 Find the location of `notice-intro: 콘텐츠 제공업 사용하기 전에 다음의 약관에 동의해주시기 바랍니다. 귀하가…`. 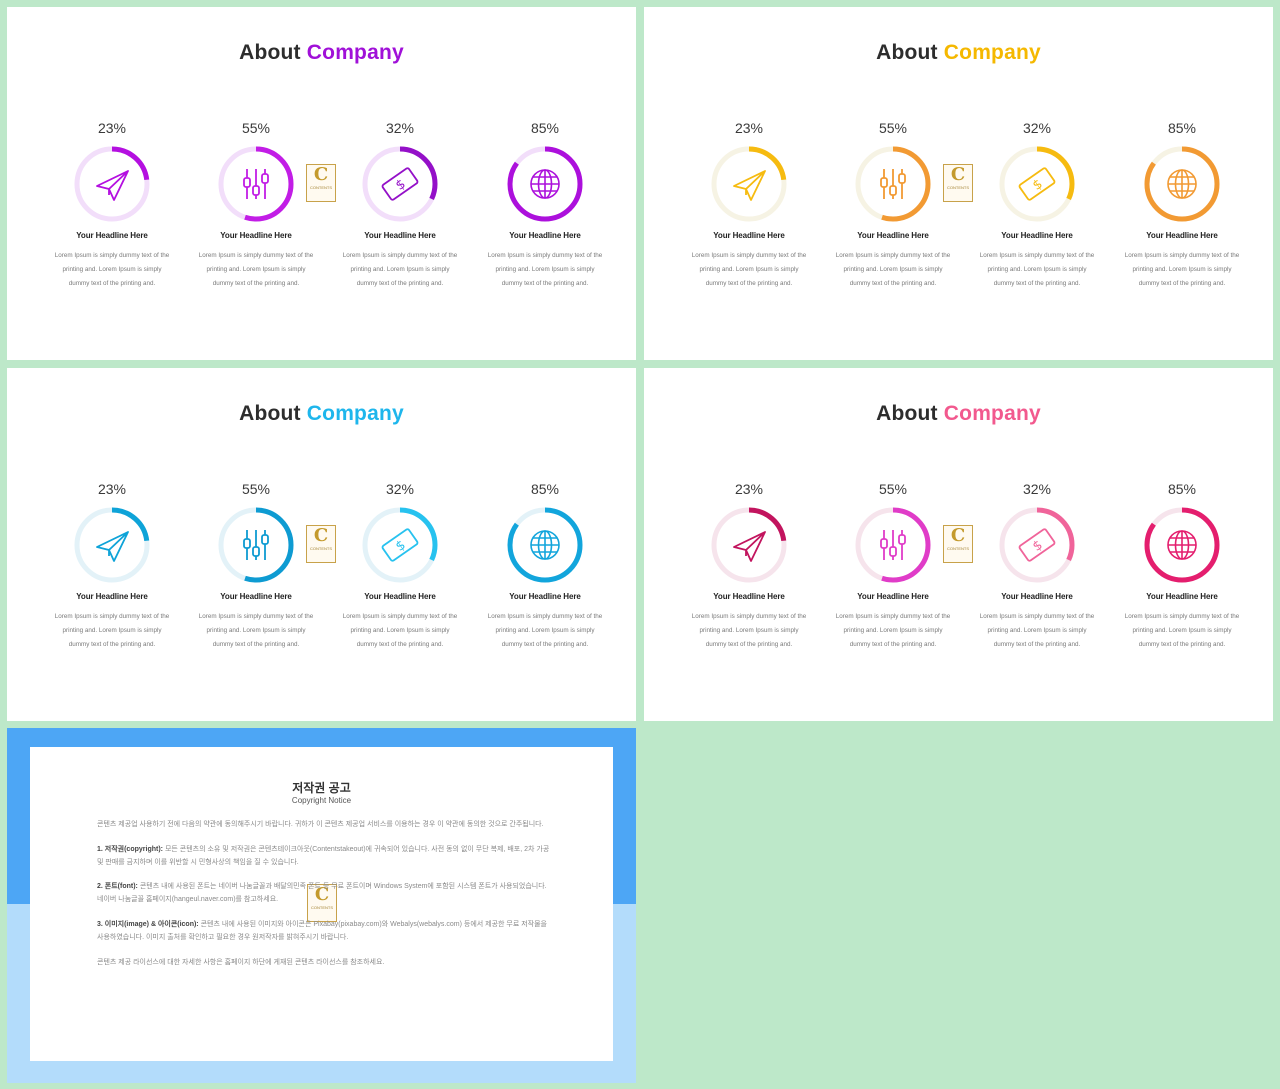

notice-intro: 콘텐츠 제공업 사용하기 전에 다음의 약관에 동의해주시기 바랍니다. 귀하가… is located at coordinates (320, 824).